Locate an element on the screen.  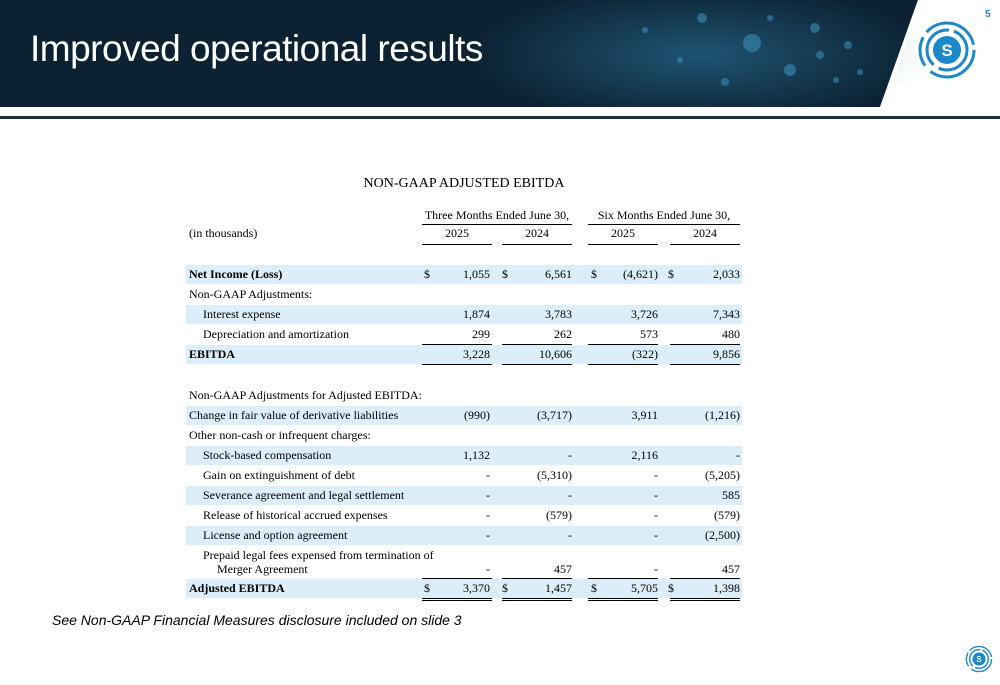
year-header: 2024 is located at coordinates (705, 233).